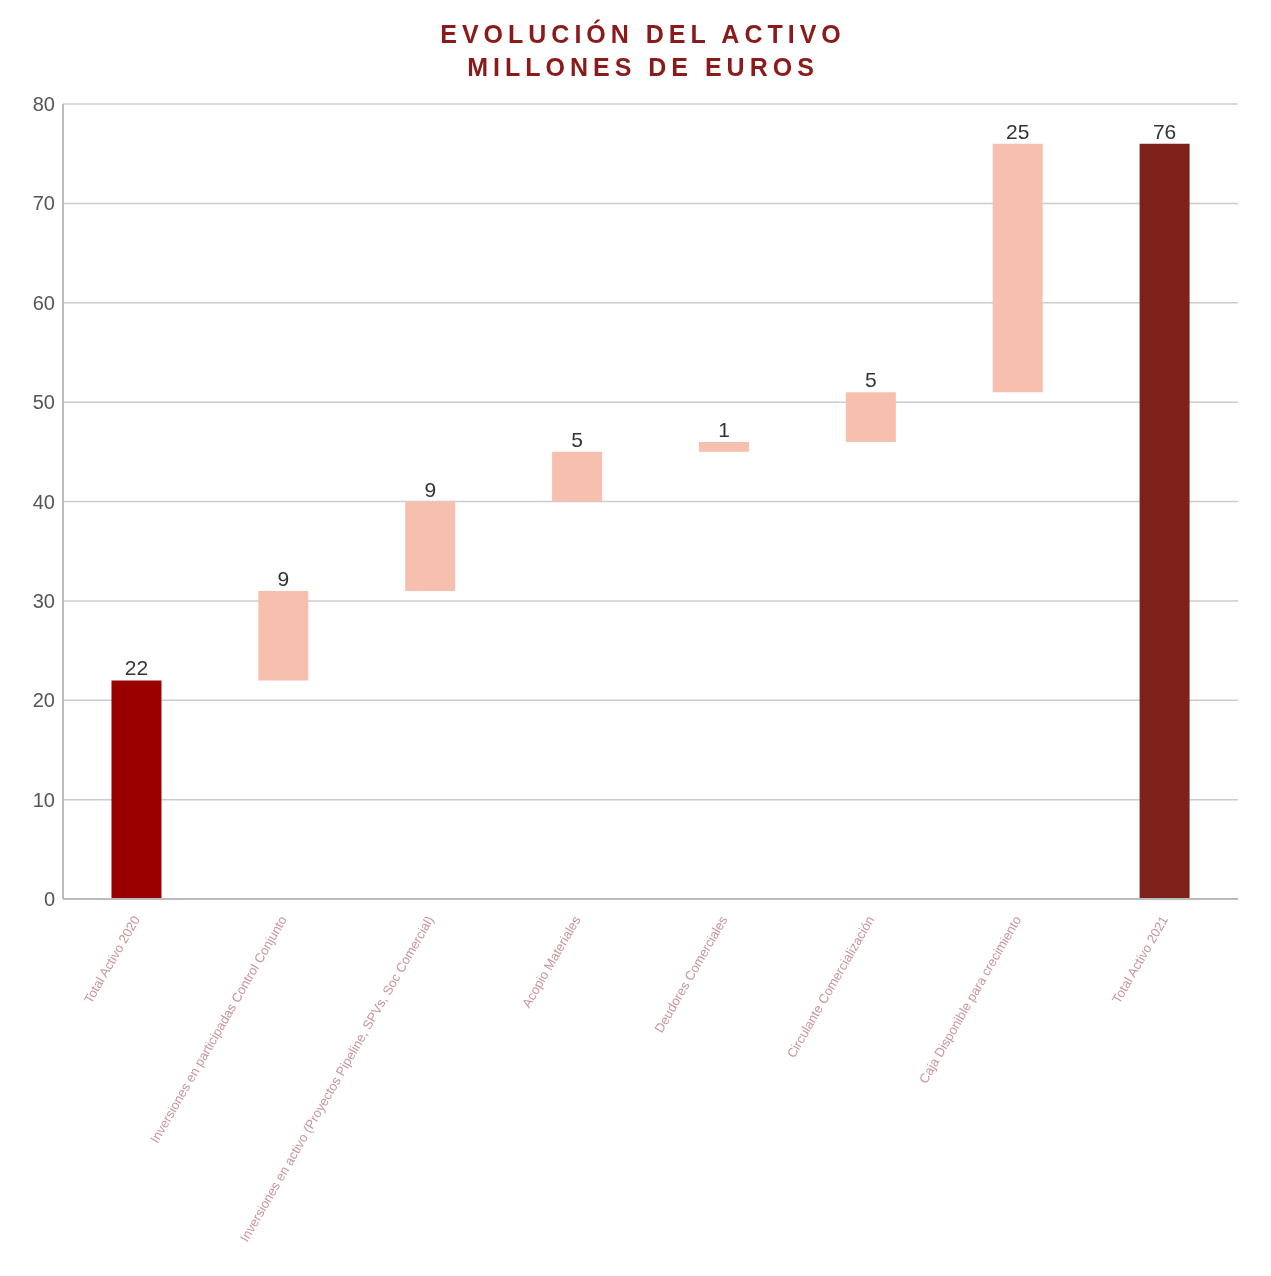 The width and height of the screenshot is (1271, 1276). I want to click on data-label: 22, so click(136, 668).